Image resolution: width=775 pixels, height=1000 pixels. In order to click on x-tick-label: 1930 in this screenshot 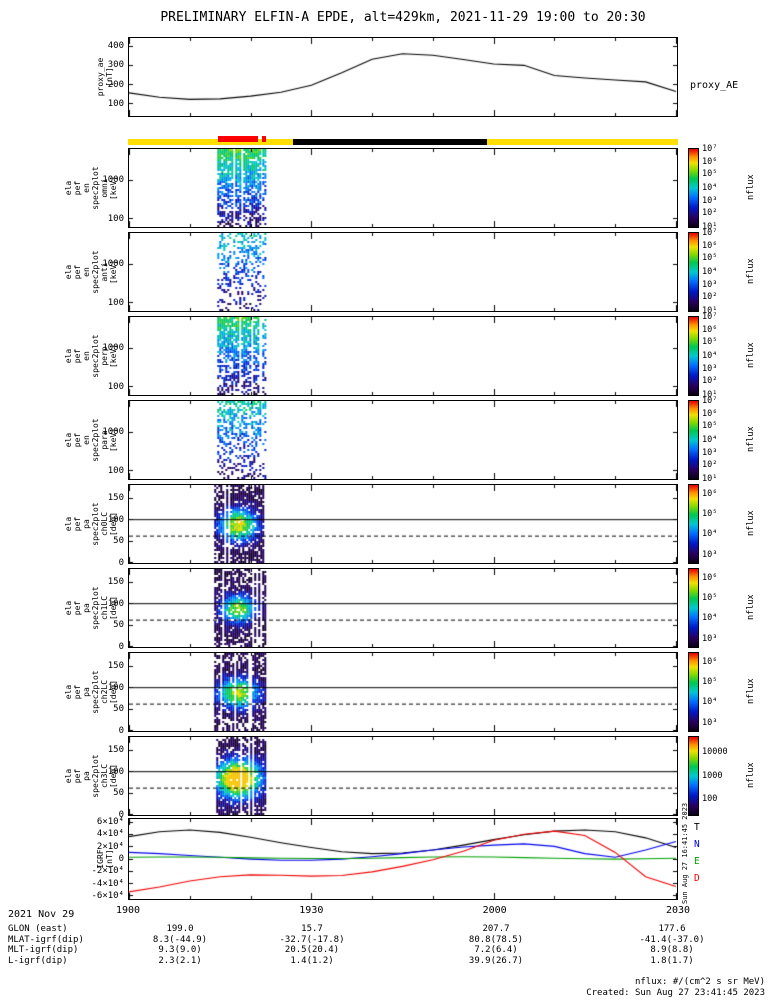, I will do `click(311, 910)`.